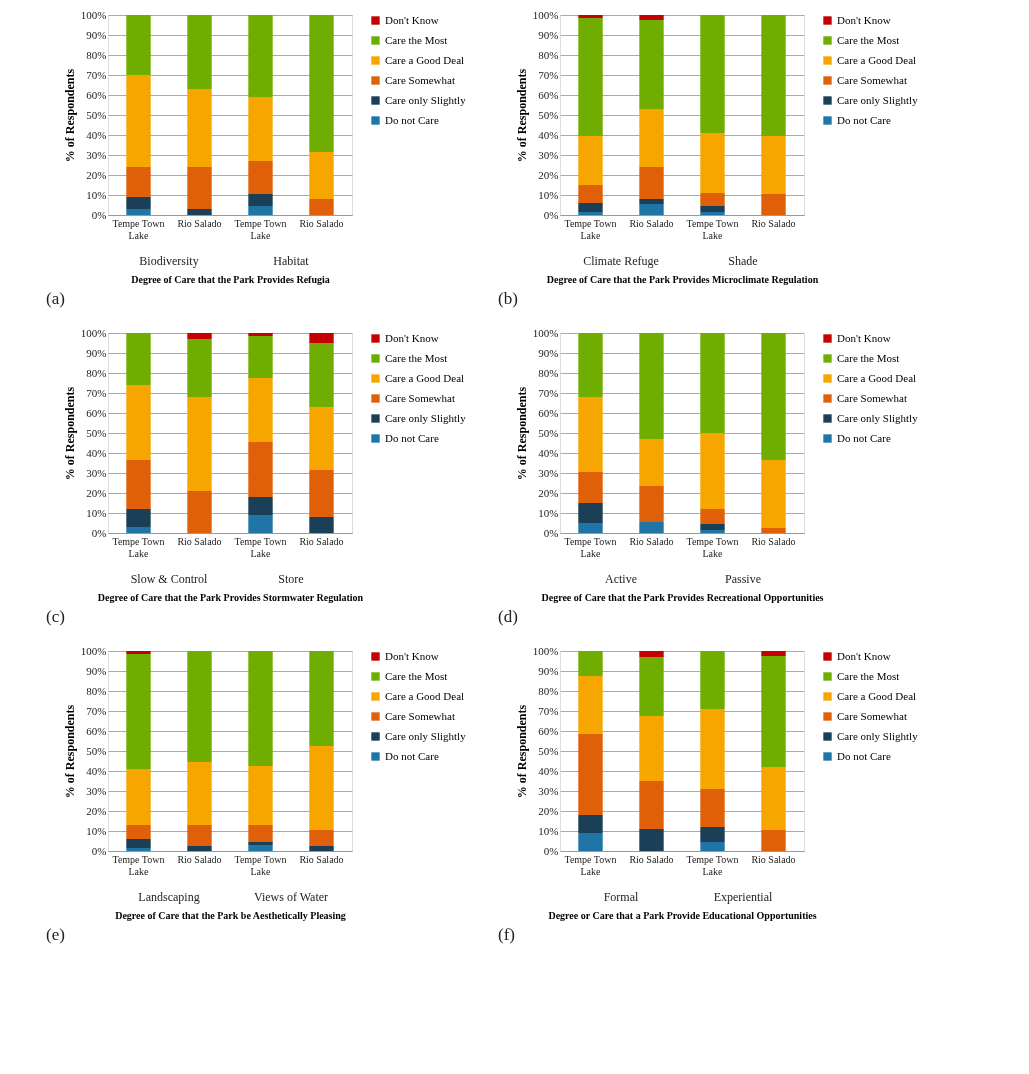 The height and width of the screenshot is (1074, 1029). Describe the element at coordinates (96, 114) in the screenshot. I see `y-tick-label: 50%` at that location.